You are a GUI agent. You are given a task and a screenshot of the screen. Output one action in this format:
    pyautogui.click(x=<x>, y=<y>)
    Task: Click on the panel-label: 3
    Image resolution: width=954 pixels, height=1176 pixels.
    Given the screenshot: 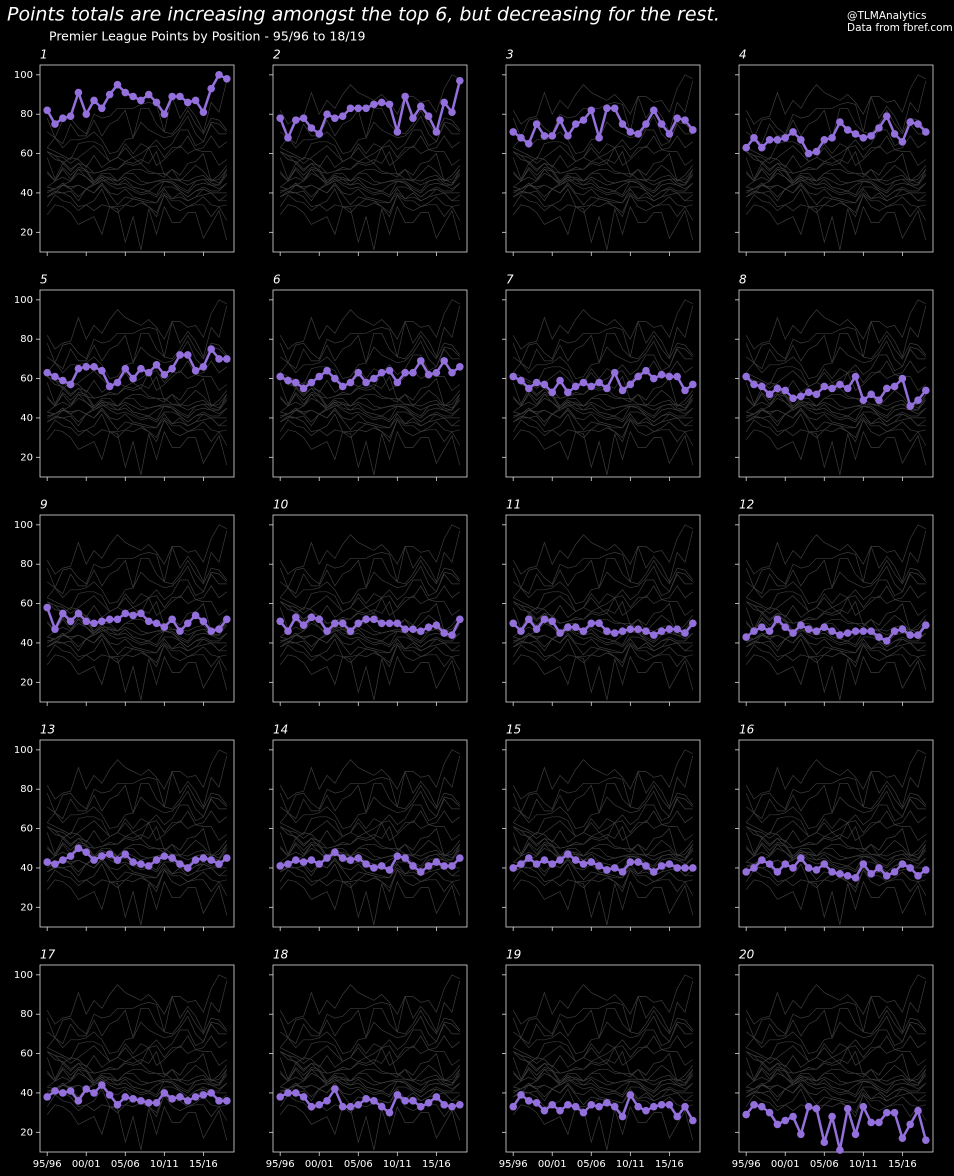 What is the action you would take?
    pyautogui.click(x=510, y=55)
    